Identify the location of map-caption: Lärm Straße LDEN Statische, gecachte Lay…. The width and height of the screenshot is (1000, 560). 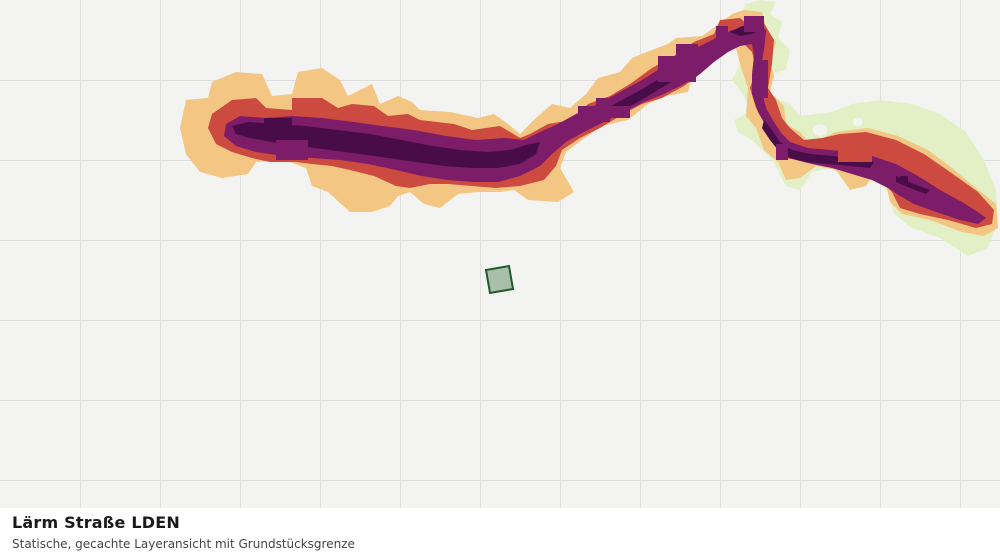
(500, 534).